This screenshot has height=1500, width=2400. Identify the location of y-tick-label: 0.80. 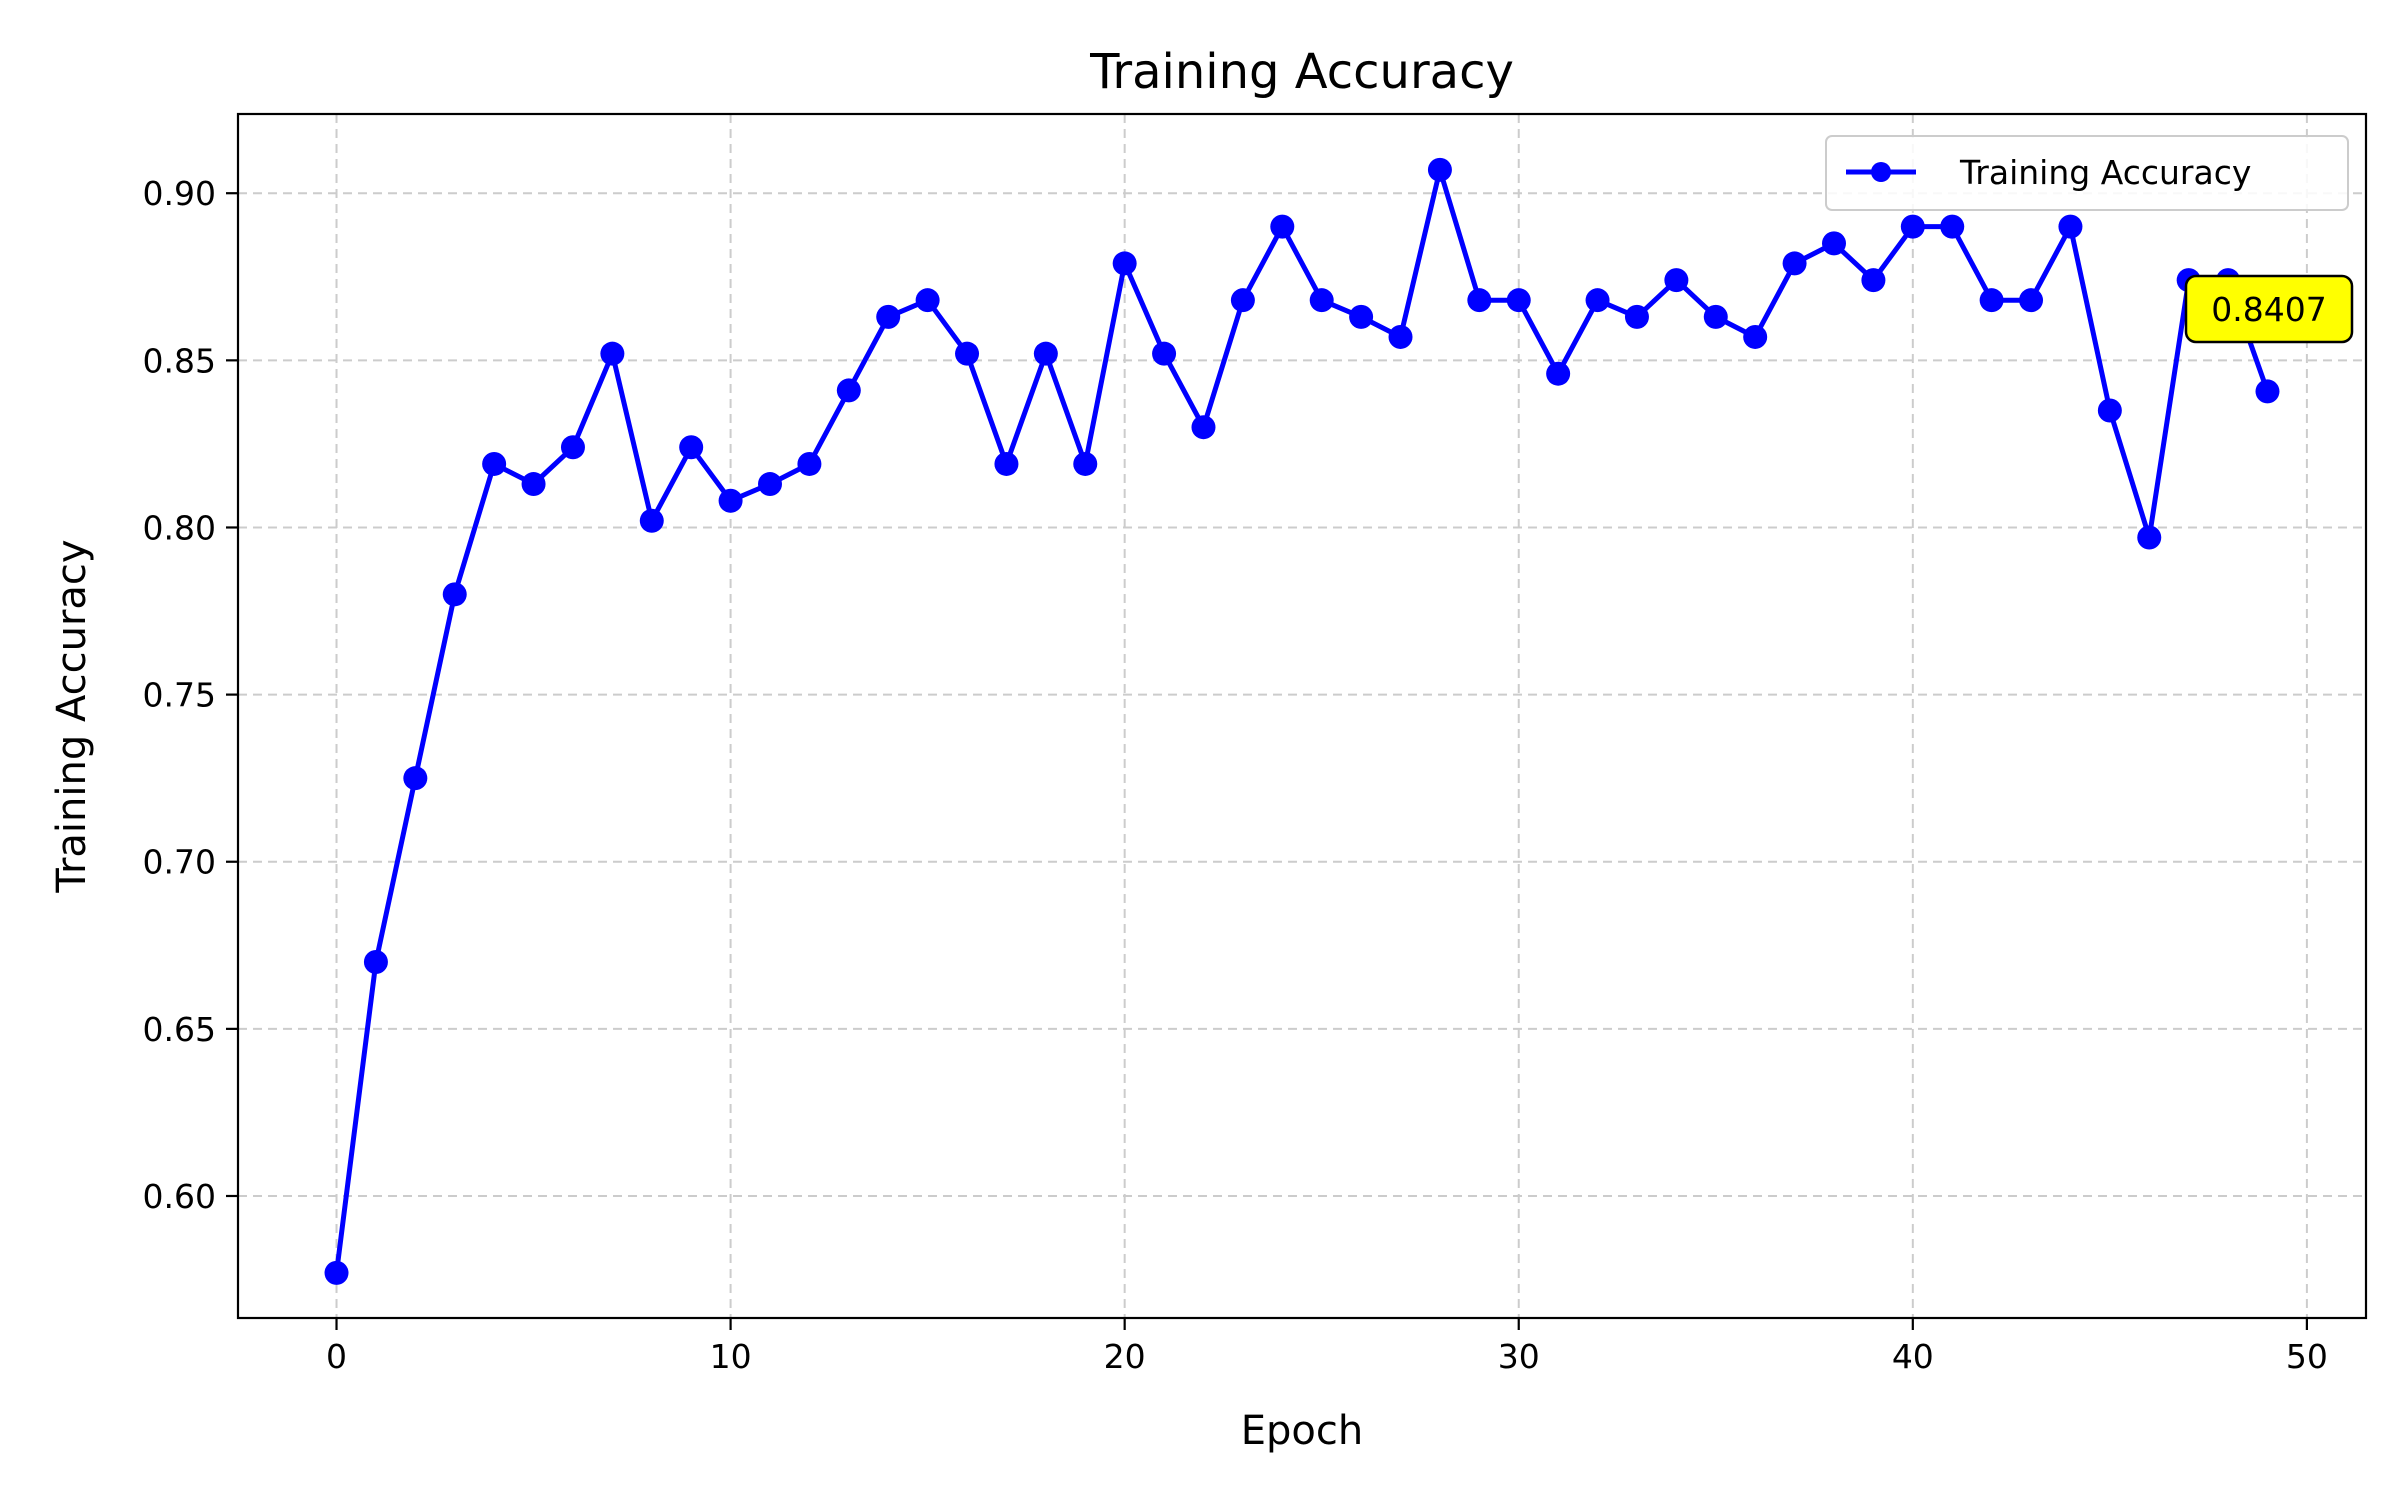
(179, 527).